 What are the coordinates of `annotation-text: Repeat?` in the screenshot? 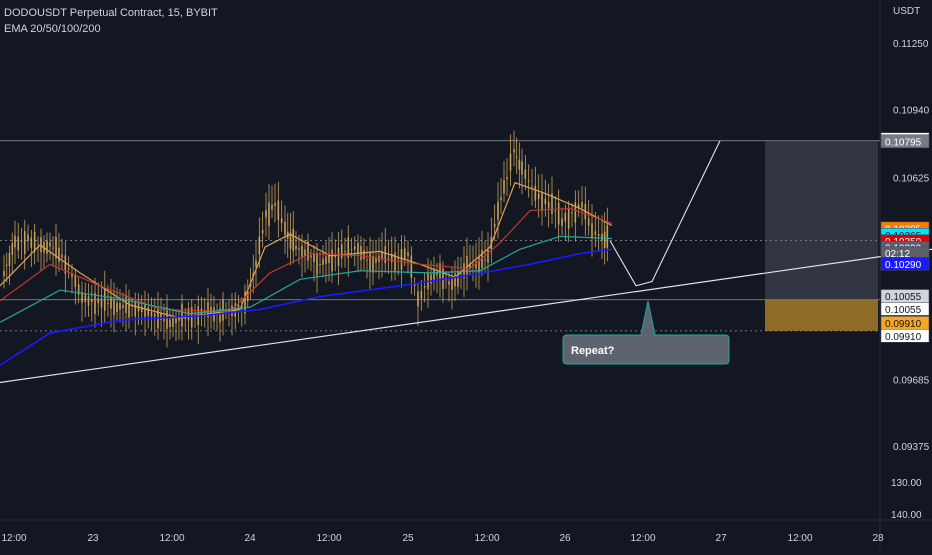 It's located at (593, 351).